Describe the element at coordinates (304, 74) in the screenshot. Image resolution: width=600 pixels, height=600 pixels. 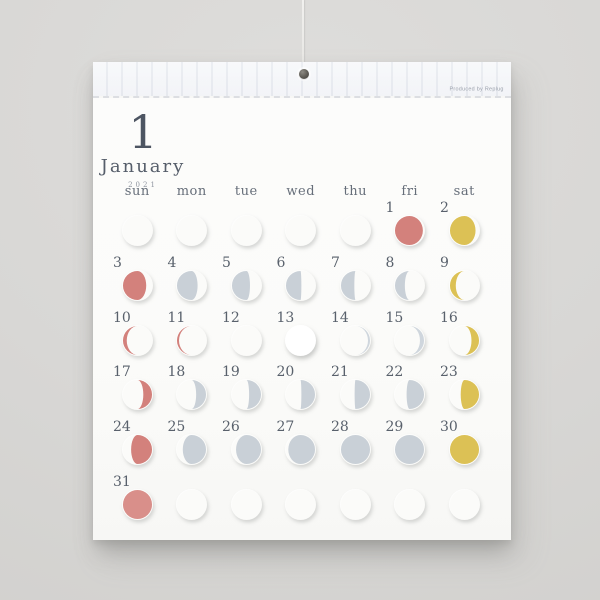
I see `hang-hole` at that location.